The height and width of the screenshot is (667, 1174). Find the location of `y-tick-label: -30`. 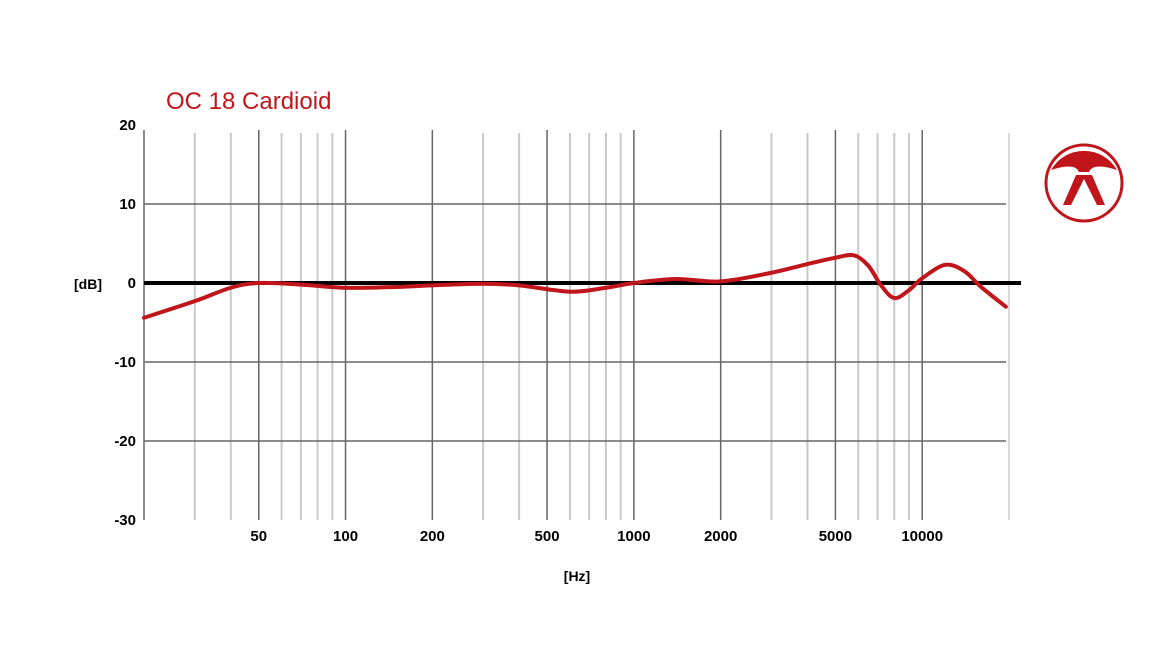

y-tick-label: -30 is located at coordinates (125, 520).